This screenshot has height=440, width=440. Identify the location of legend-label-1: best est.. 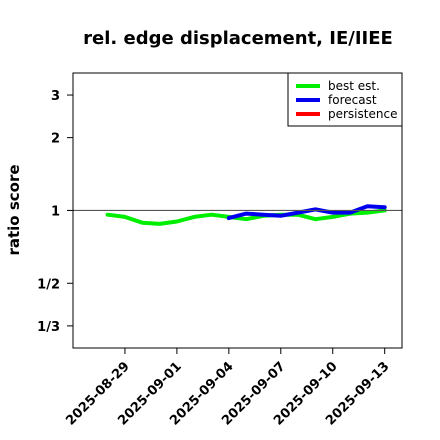
(354, 86).